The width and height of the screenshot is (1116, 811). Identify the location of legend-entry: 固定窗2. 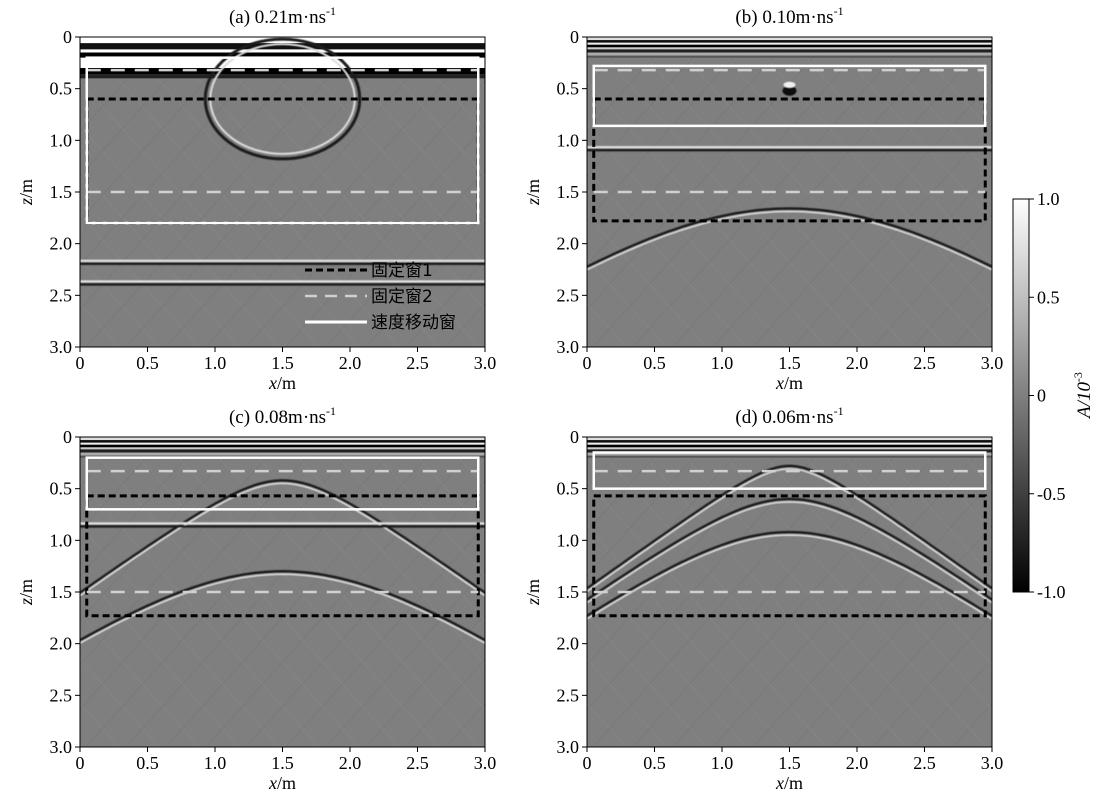
(402, 297).